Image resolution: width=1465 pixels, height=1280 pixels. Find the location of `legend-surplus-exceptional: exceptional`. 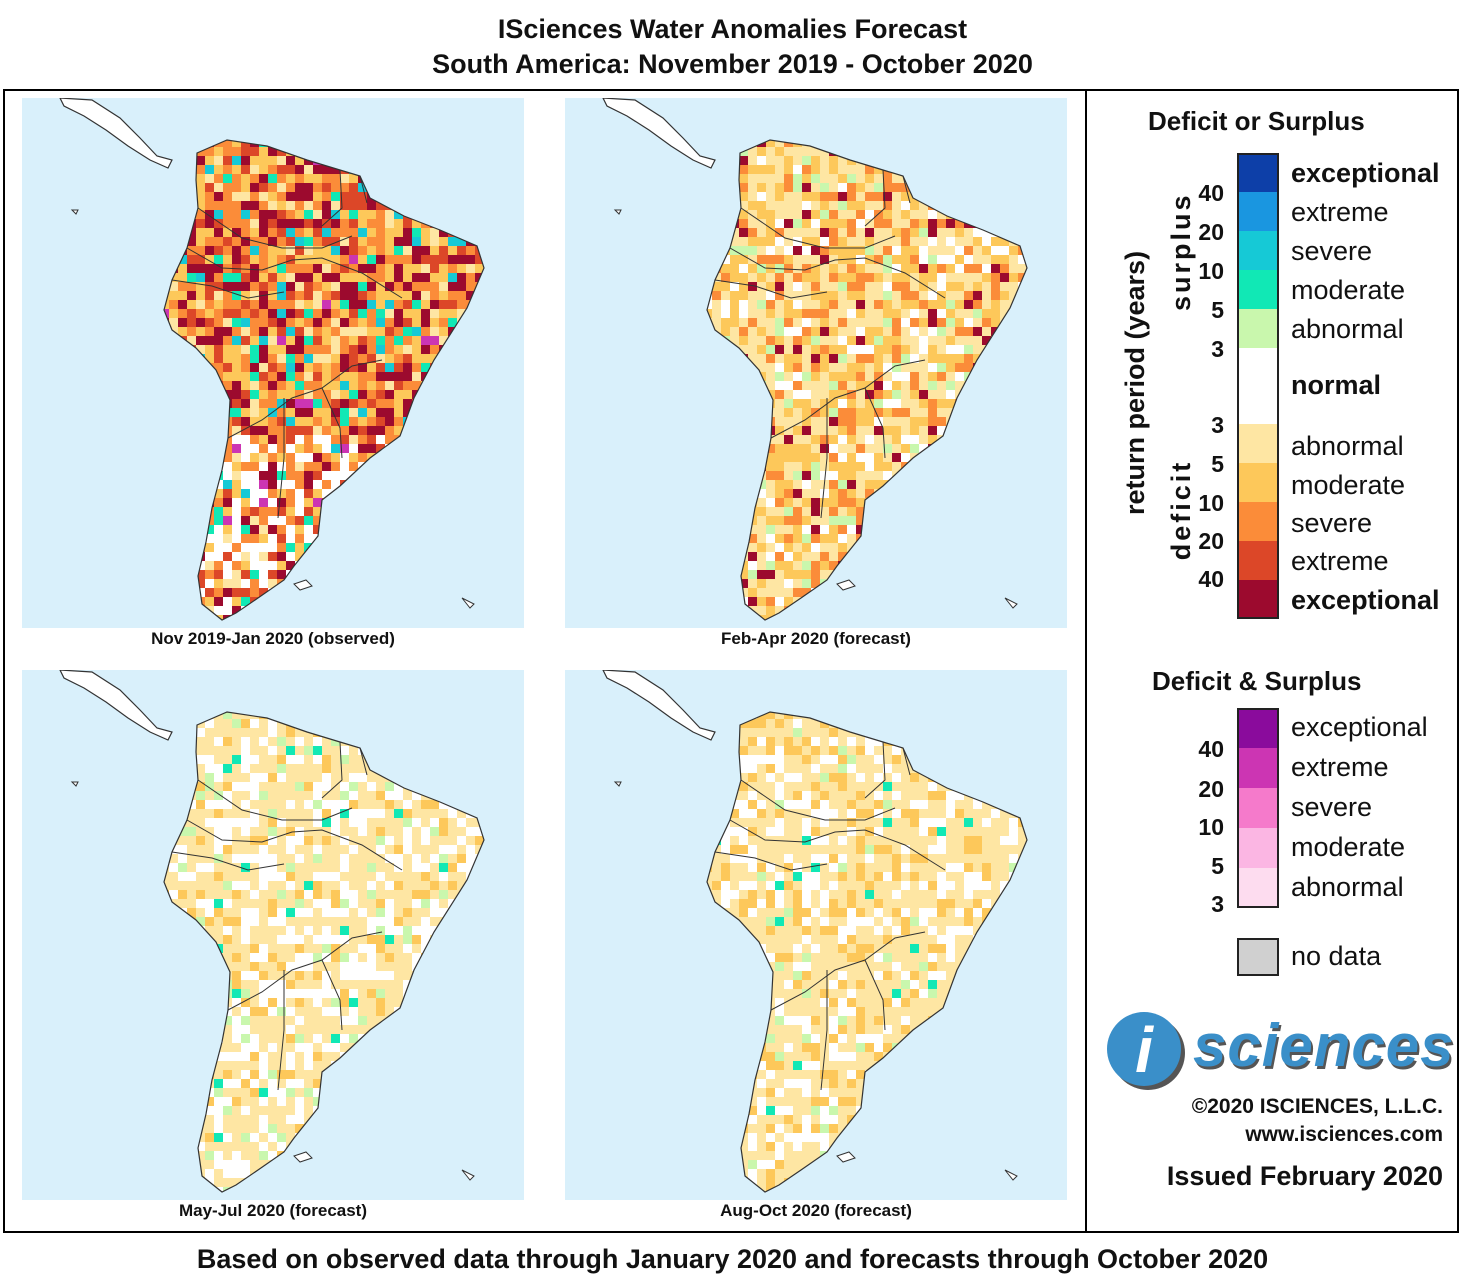

legend-surplus-exceptional: exceptional is located at coordinates (1365, 173).